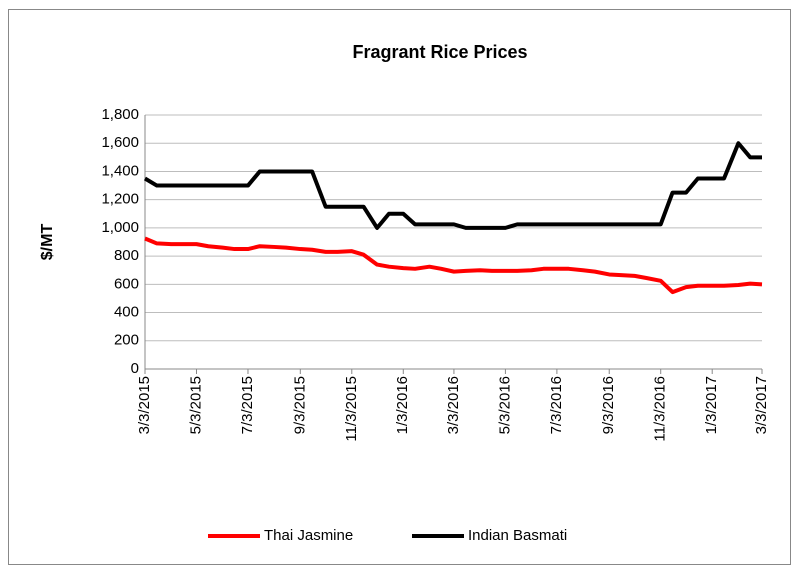 This screenshot has width=799, height=574. Describe the element at coordinates (453, 405) in the screenshot. I see `x-tick-label: 3/3/2016` at that location.